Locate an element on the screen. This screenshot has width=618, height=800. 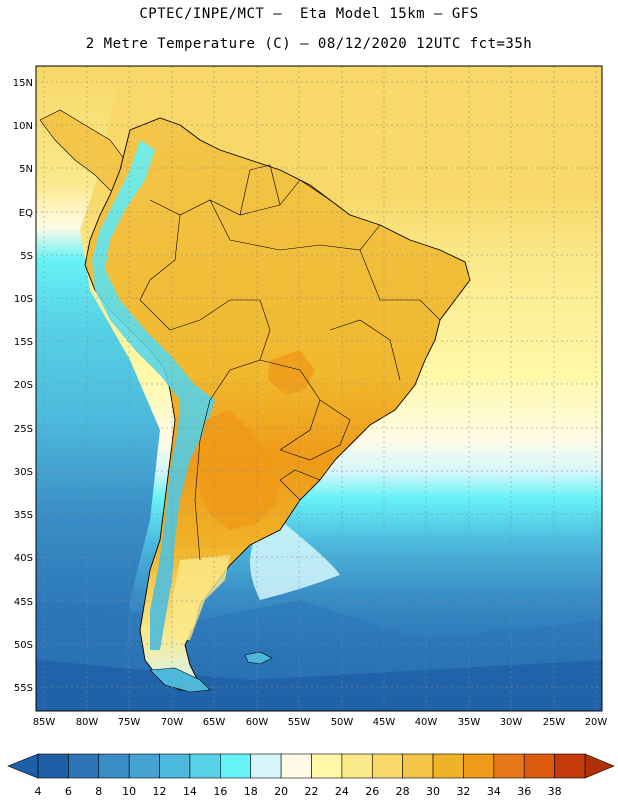
colorbar: 4 6 8 10 12 14 16 18 20 22 24 26 28 30 32 34 36 38 is located at coordinates (311, 775).